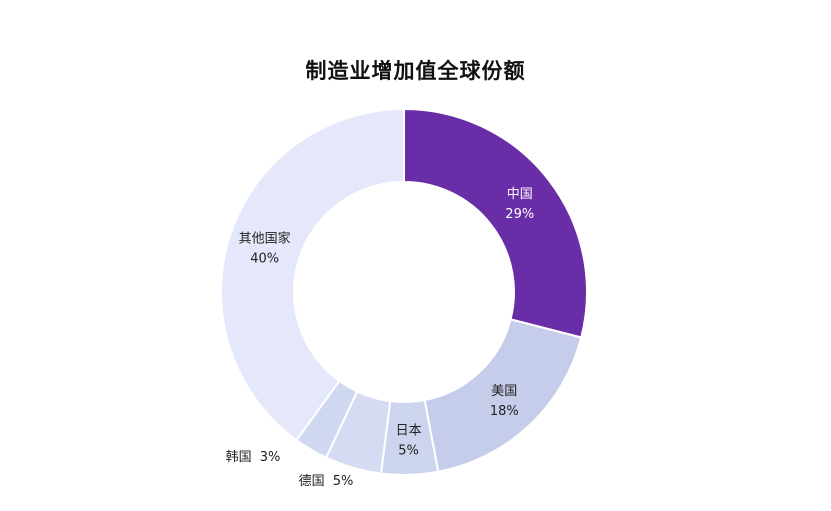 The width and height of the screenshot is (831, 511). I want to click on slice-outside-label-4: 德国 5%, so click(326, 481).